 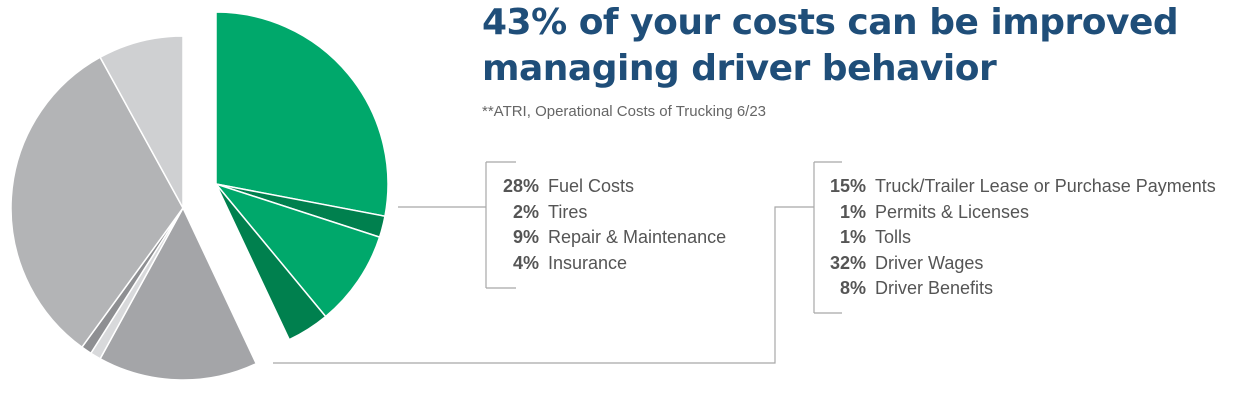 I want to click on legend-item-benefits: 8% Driver Benefits, so click(x=1015, y=289).